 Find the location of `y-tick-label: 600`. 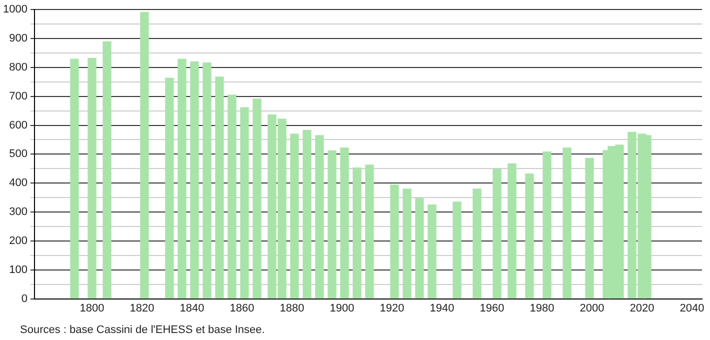

y-tick-label: 600 is located at coordinates (18, 125).